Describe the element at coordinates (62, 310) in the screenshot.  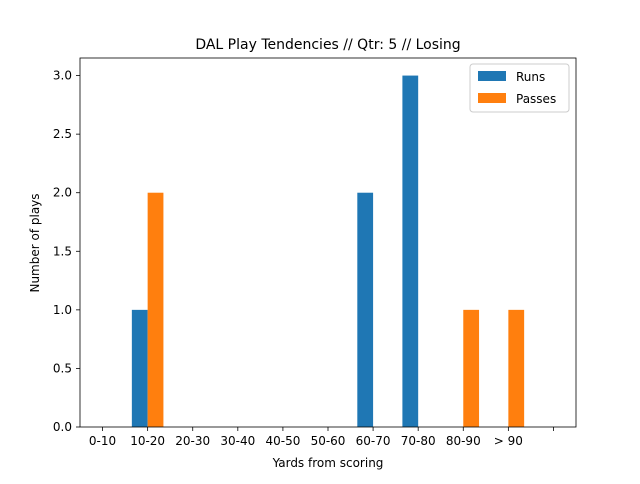
I see `y-tick-label-2: 1.0` at that location.